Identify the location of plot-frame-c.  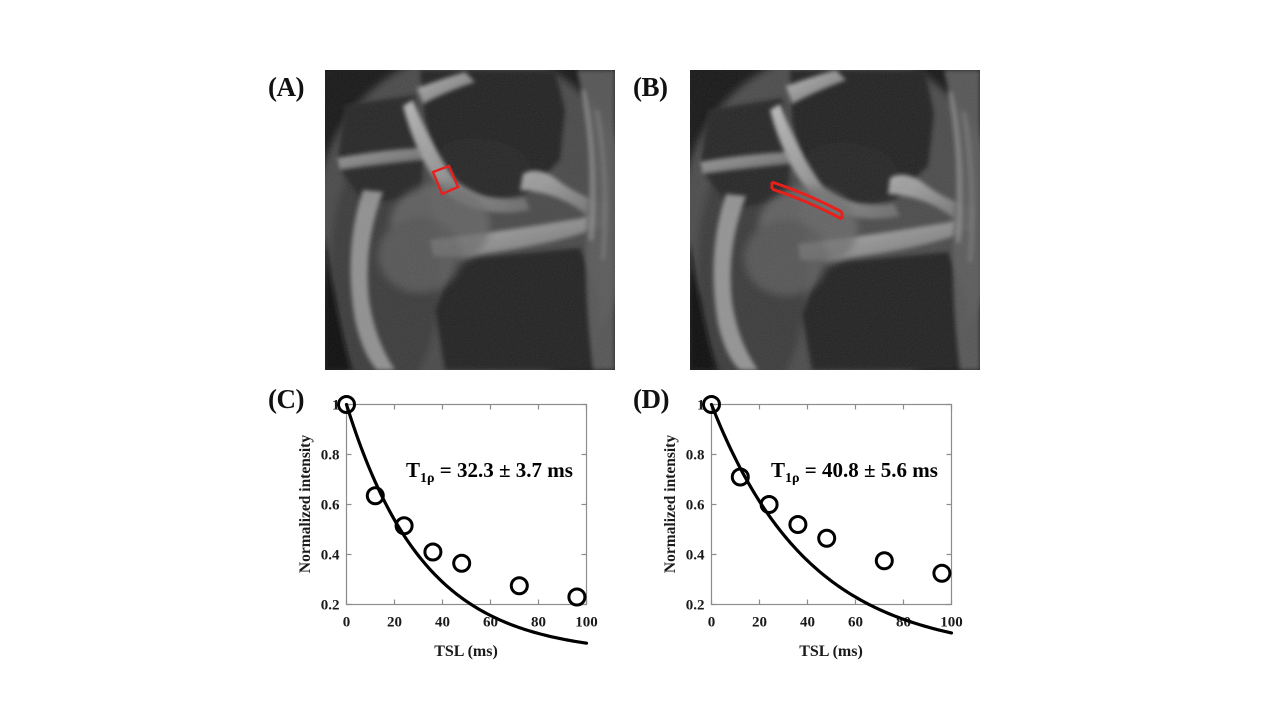
(466, 504).